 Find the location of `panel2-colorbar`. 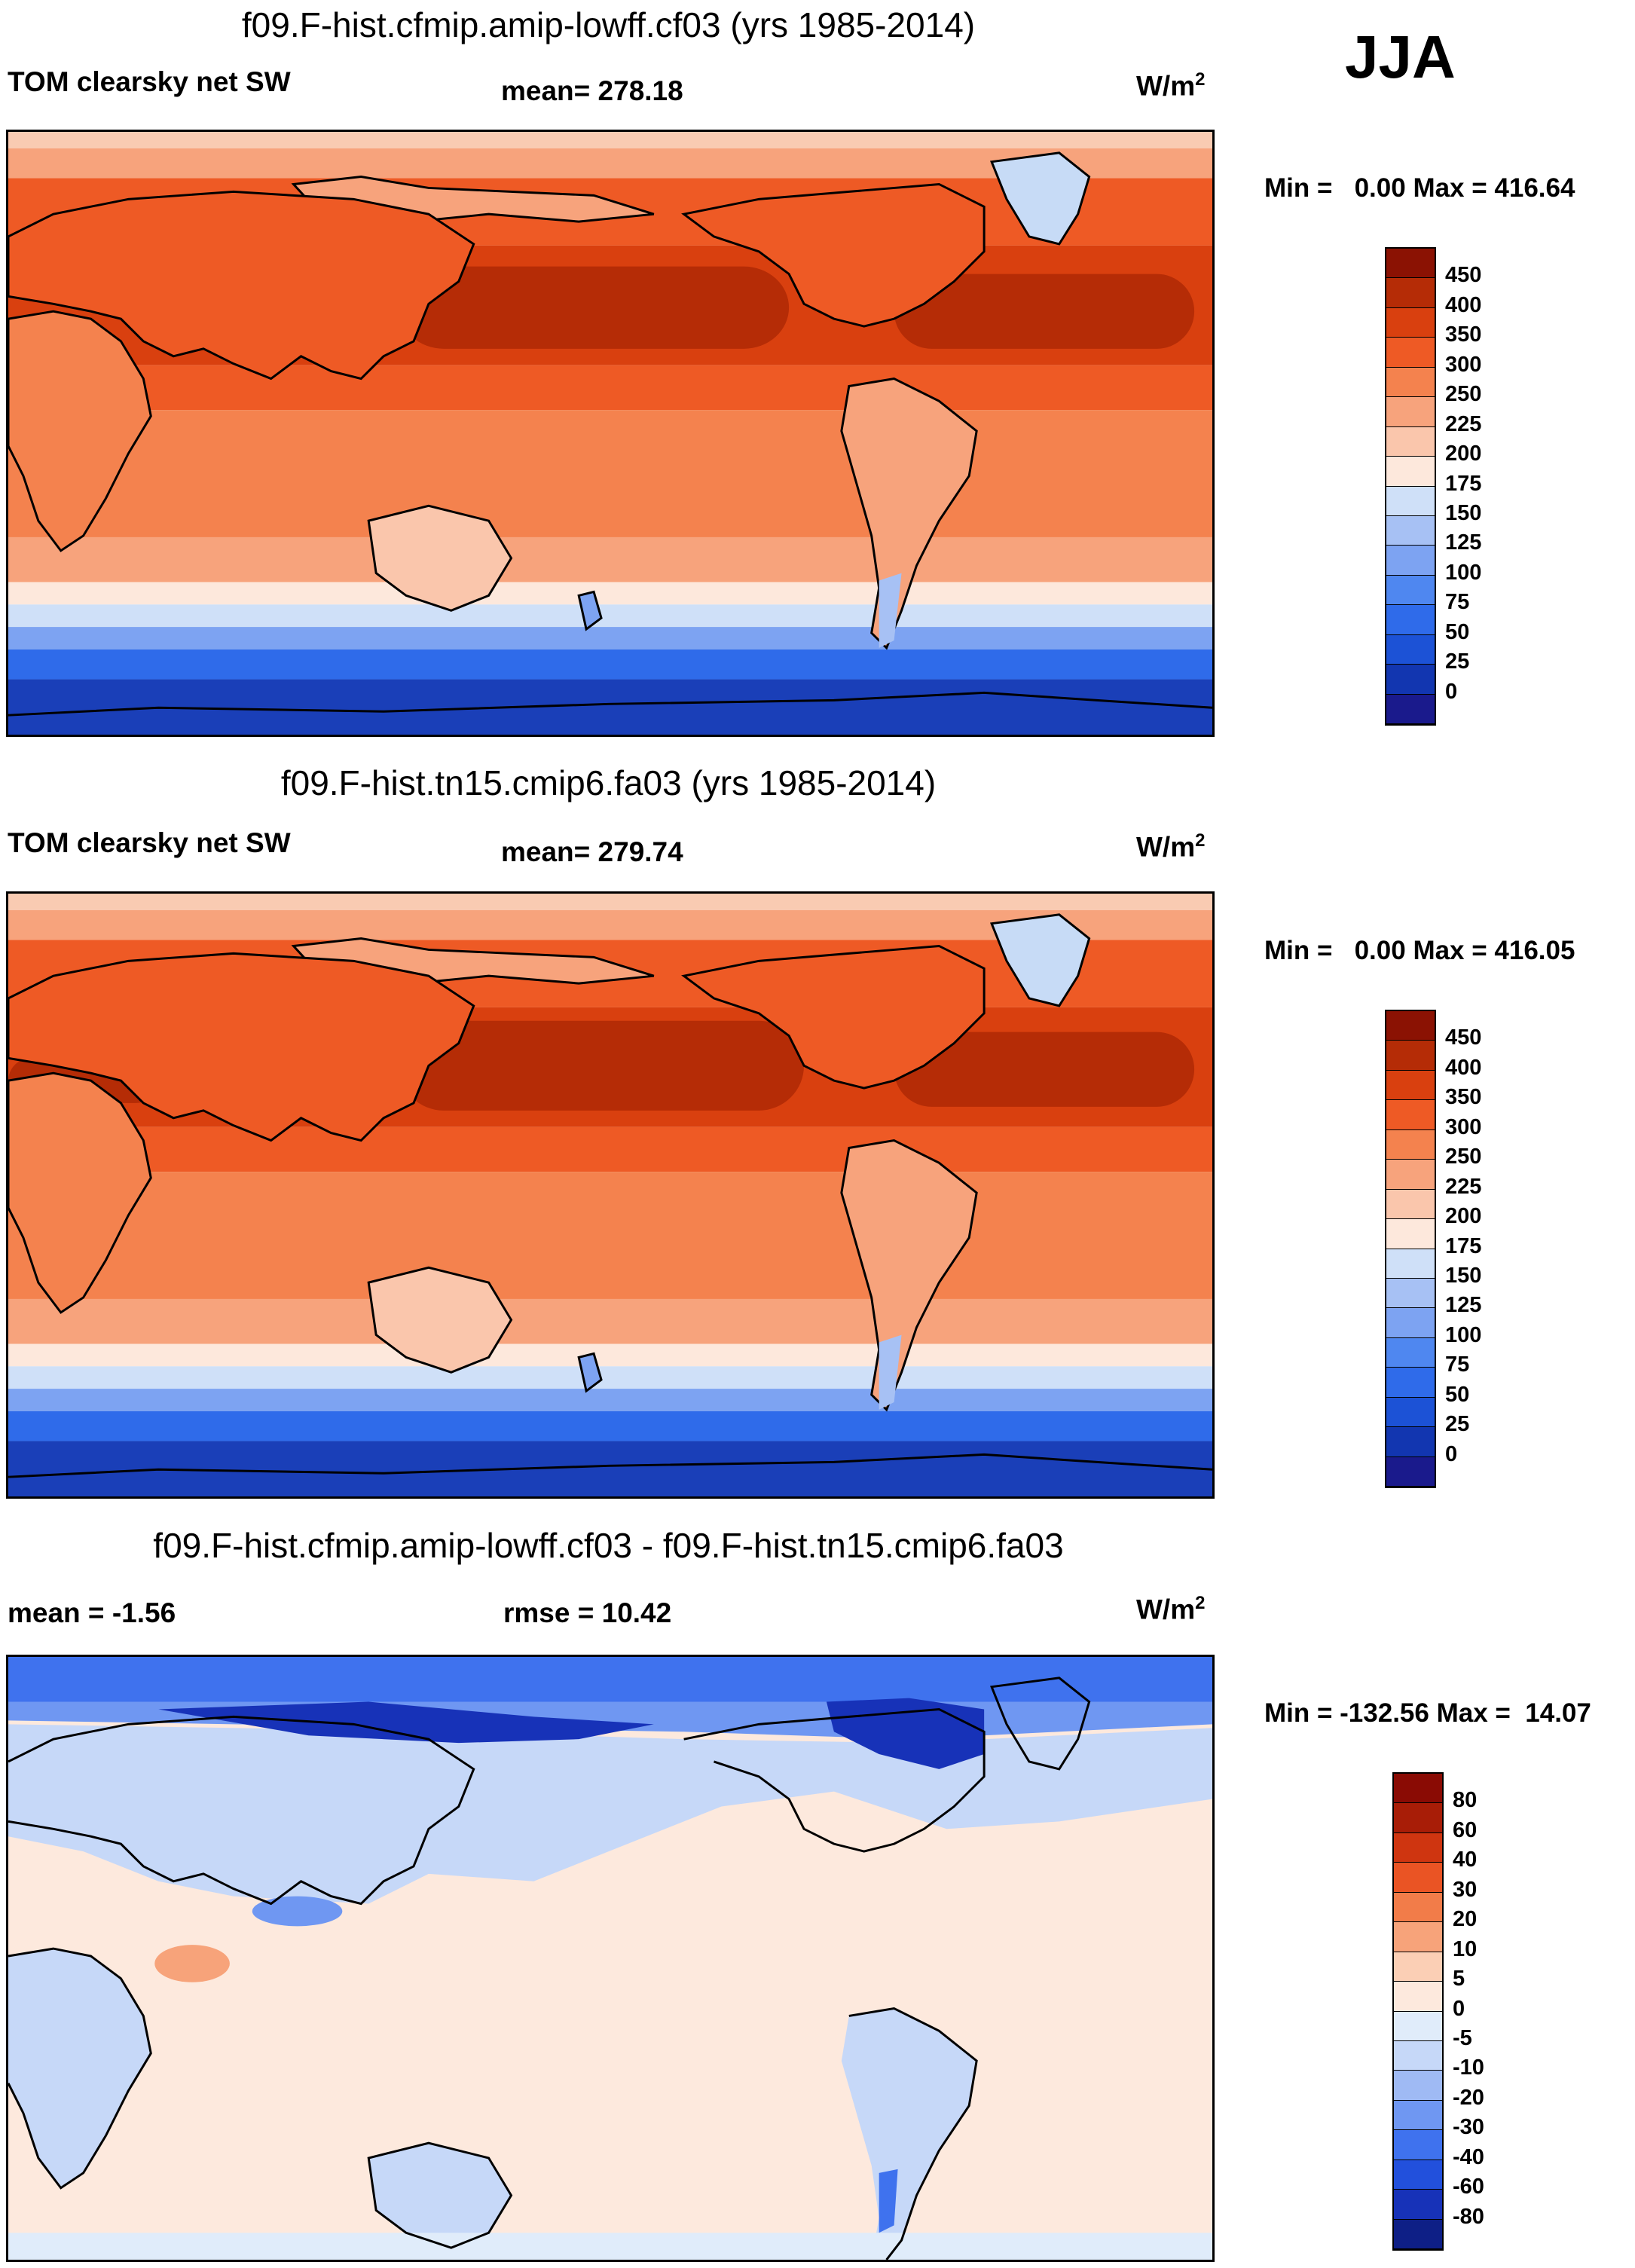

panel2-colorbar is located at coordinates (1410, 1249).